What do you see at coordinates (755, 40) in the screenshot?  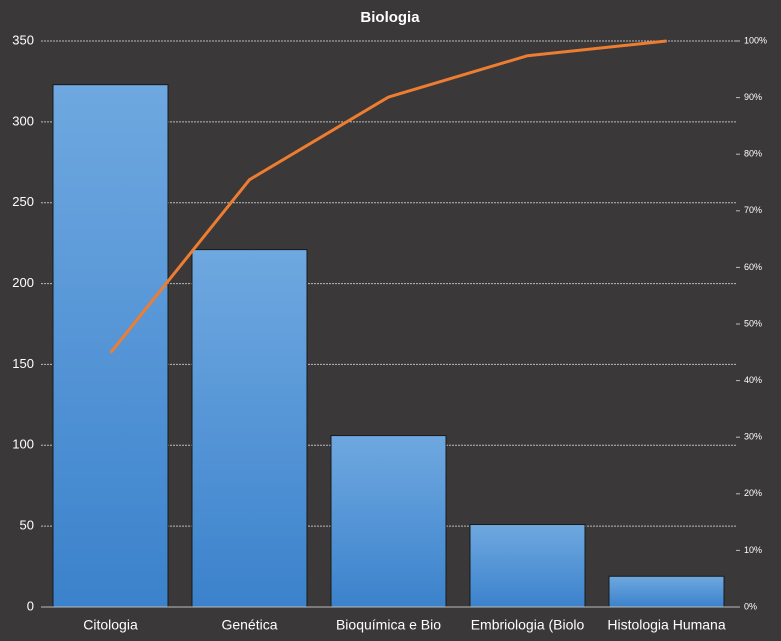 I see `y2-tick-label: 100%` at bounding box center [755, 40].